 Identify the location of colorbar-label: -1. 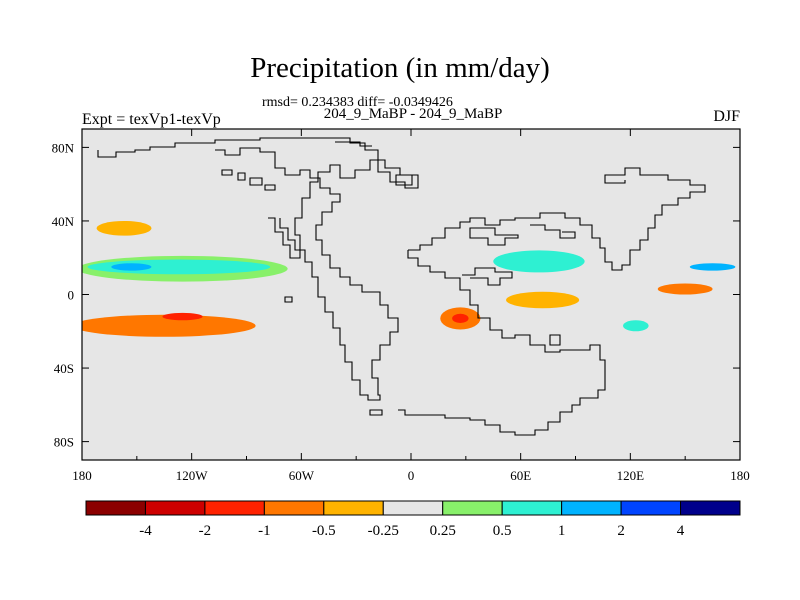
(264, 531).